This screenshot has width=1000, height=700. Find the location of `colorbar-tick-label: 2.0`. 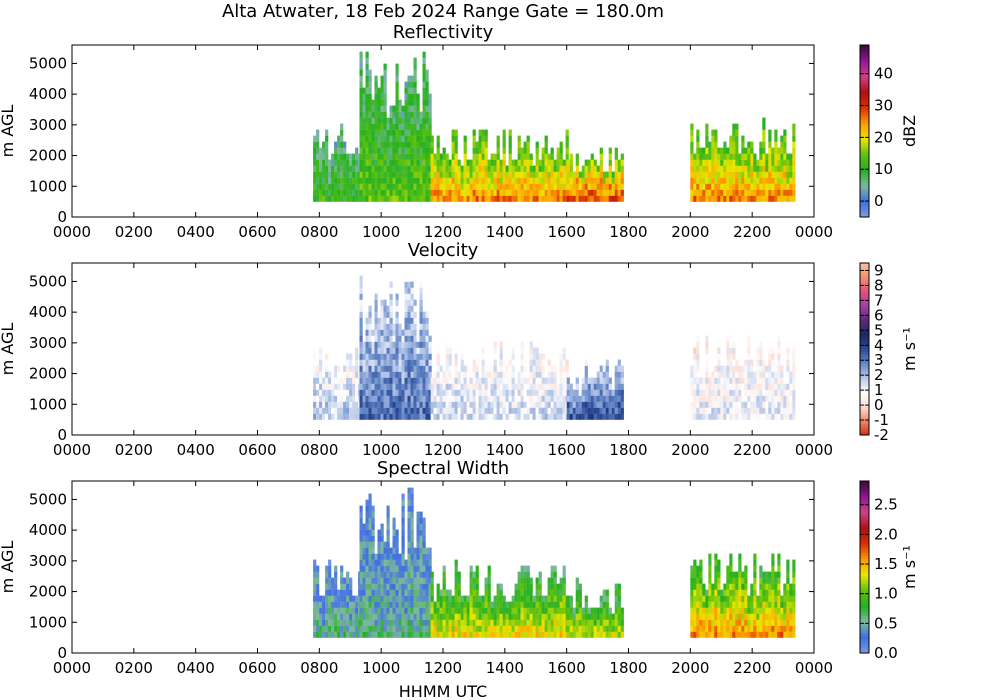

colorbar-tick-label: 2.0 is located at coordinates (886, 534).